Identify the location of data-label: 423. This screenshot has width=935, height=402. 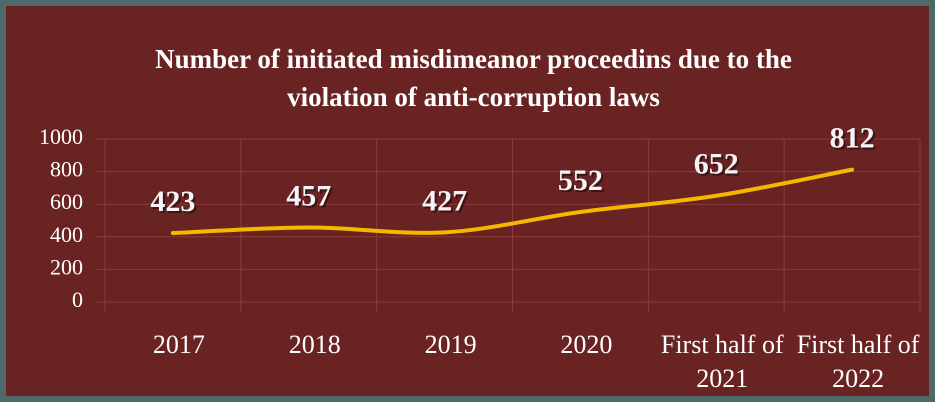
(172, 201).